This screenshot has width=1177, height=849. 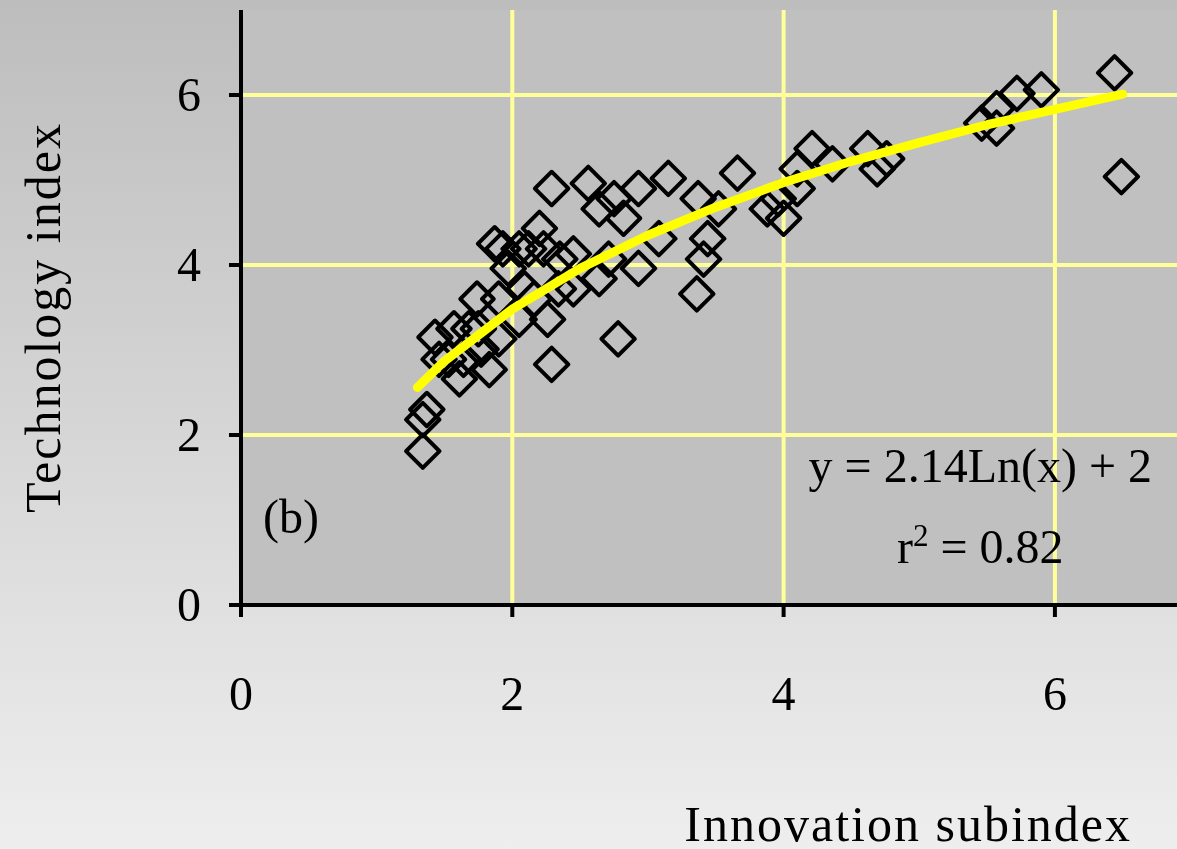 What do you see at coordinates (980, 545) in the screenshot?
I see `annotation: r$^{2}$ = 0.82` at bounding box center [980, 545].